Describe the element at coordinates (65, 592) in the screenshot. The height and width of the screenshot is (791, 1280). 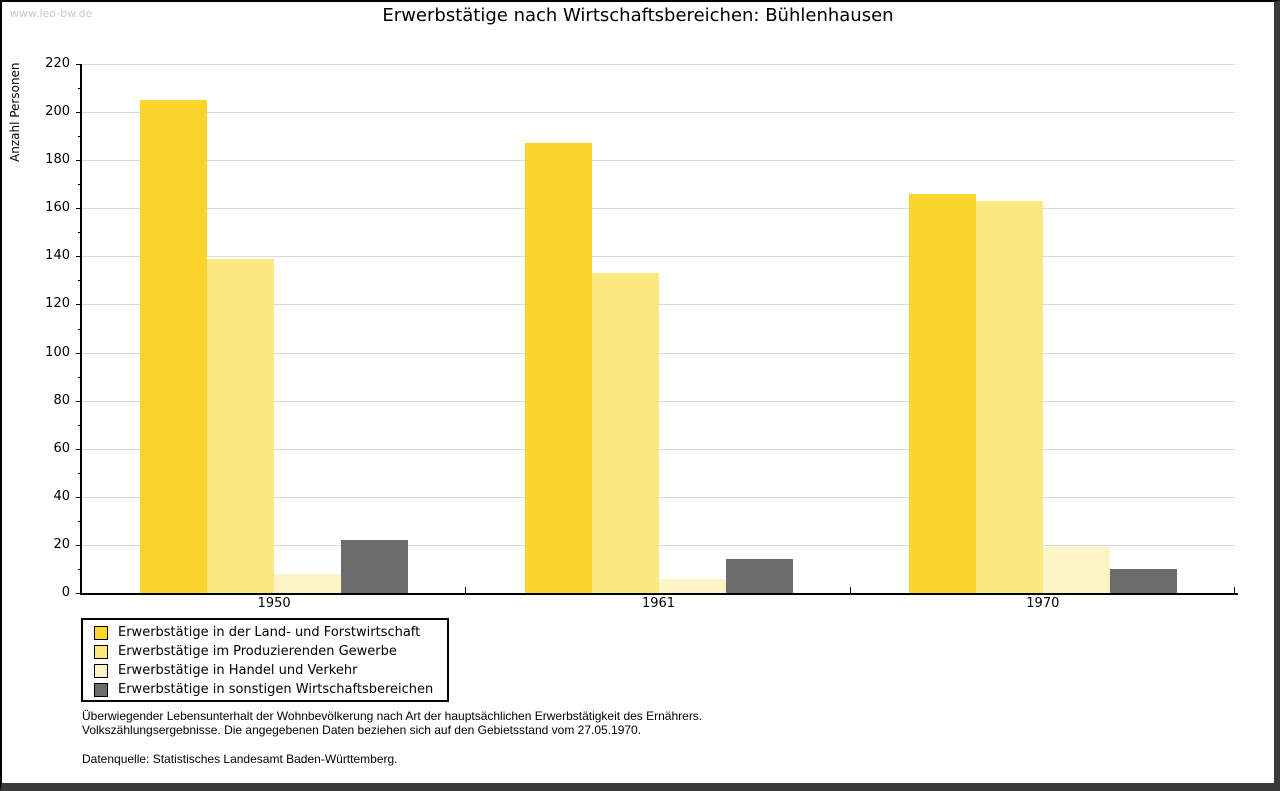
I see `y-tick-label: 0` at that location.